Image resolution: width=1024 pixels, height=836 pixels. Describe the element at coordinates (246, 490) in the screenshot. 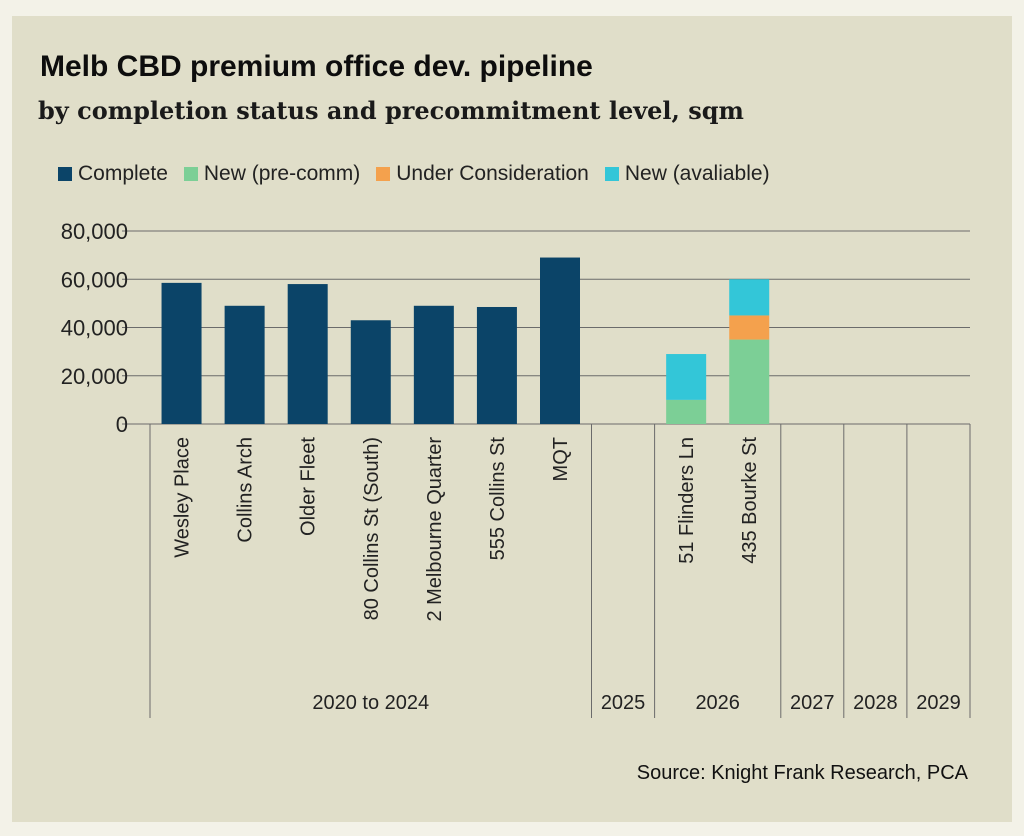

I see `x-tick-label: Collins Arch` at that location.